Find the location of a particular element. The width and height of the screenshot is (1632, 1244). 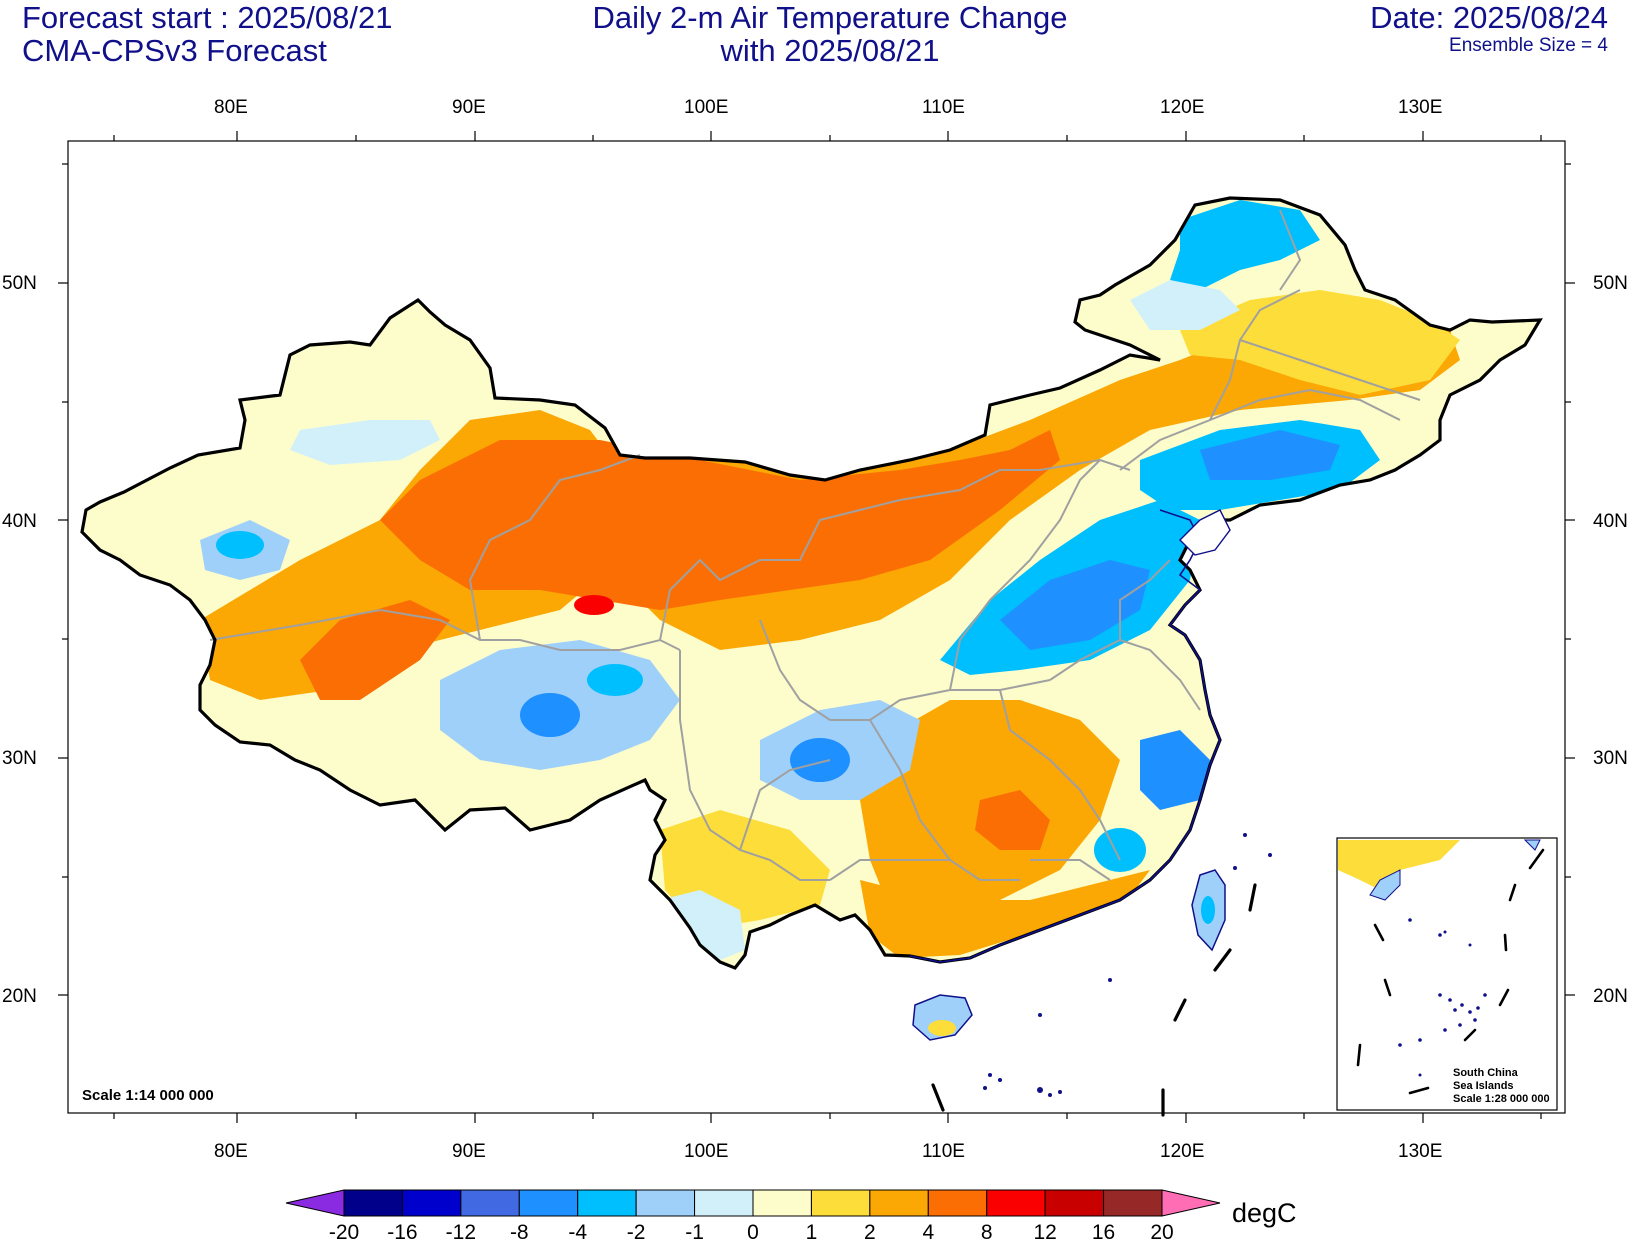

nine-dash-line is located at coordinates (1094, 1000).